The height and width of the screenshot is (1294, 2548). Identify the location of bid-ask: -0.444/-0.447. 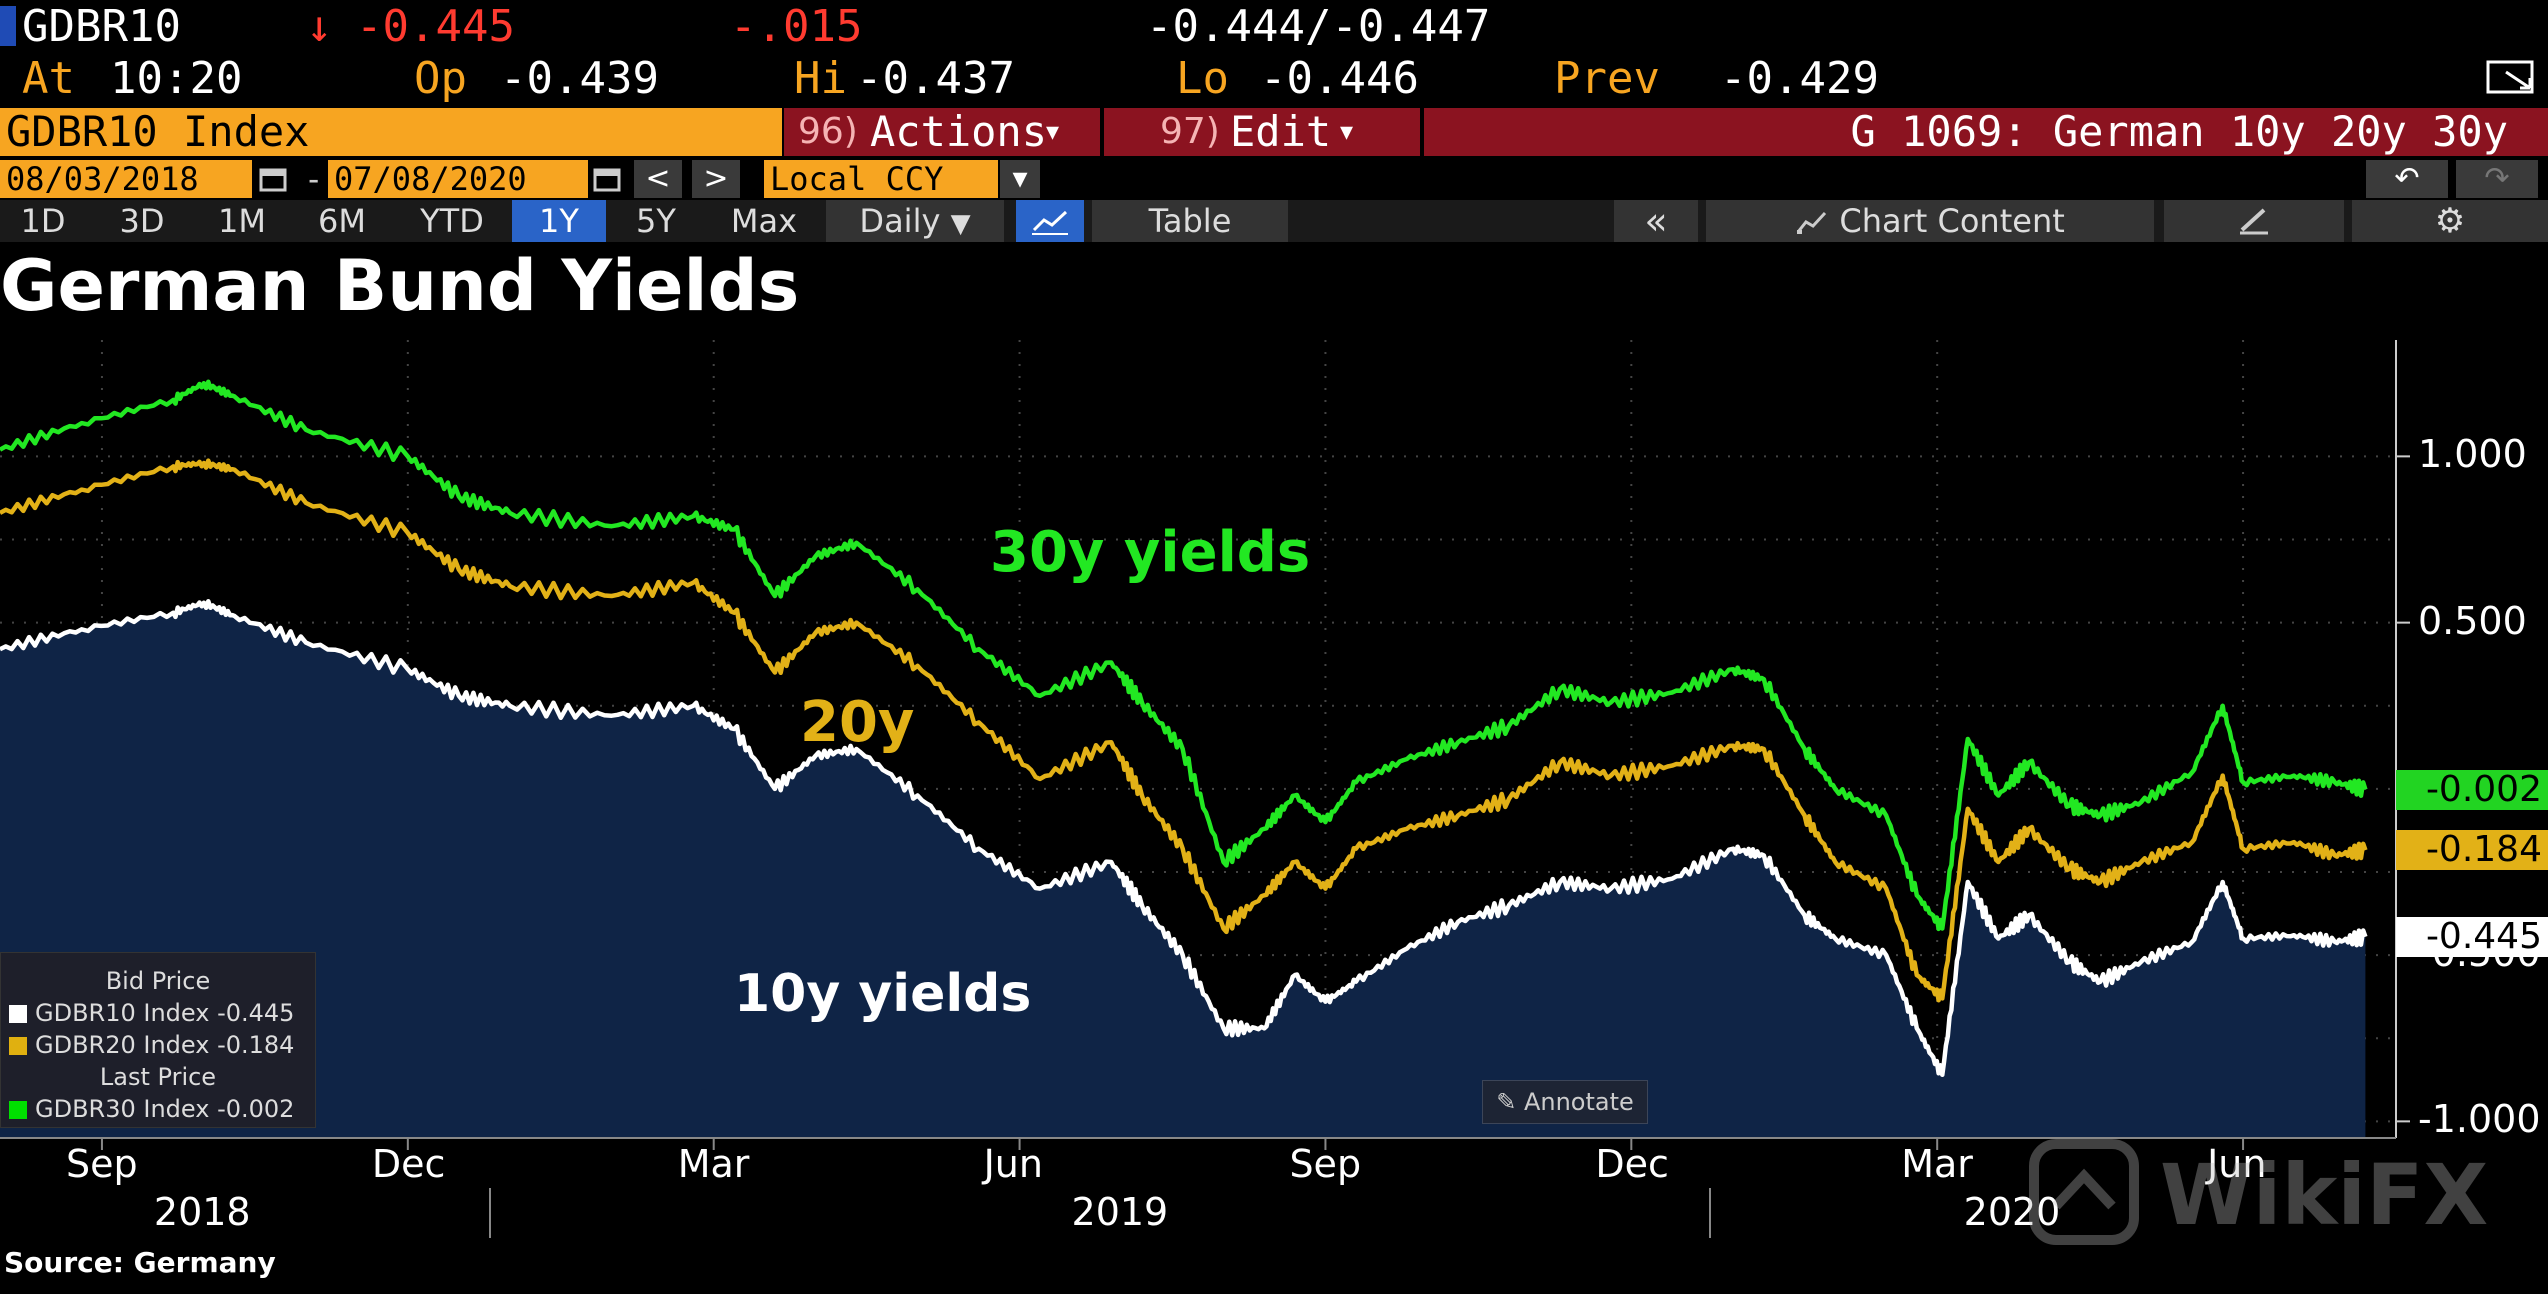
(1318, 26).